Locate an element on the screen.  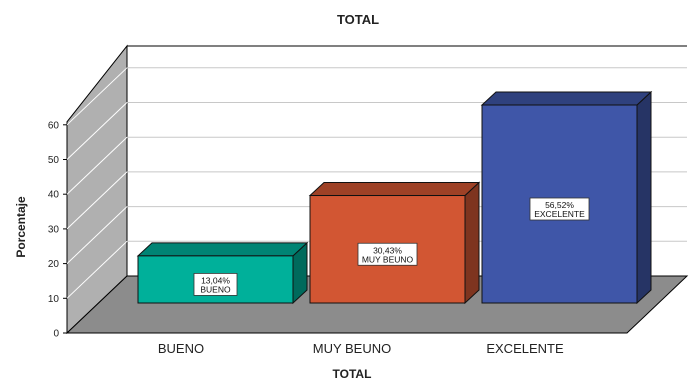
data-label-value: 13,04% is located at coordinates (215, 280).